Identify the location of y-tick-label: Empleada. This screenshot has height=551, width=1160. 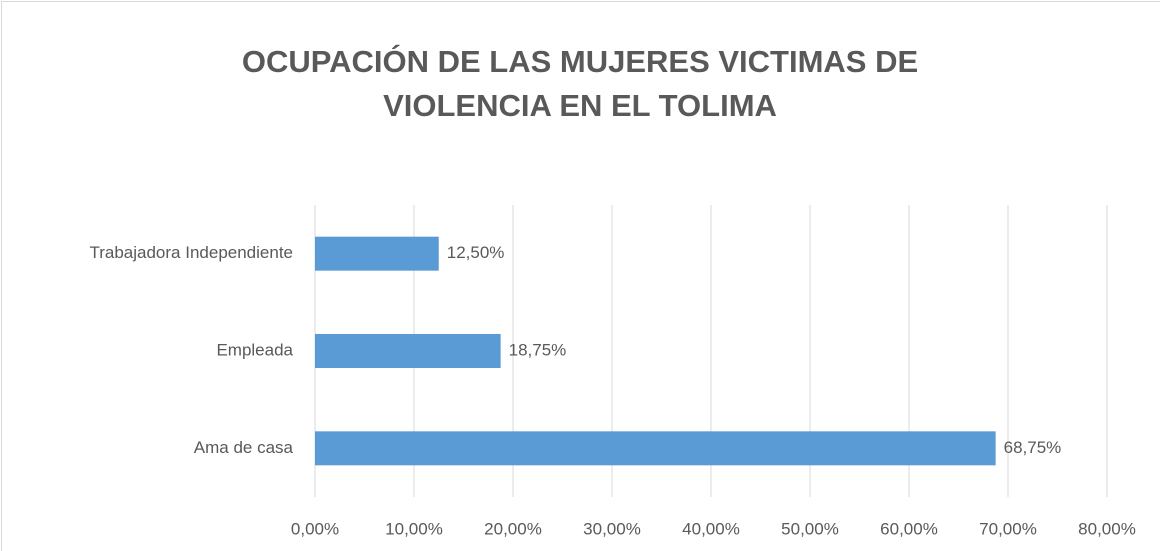
(254, 349).